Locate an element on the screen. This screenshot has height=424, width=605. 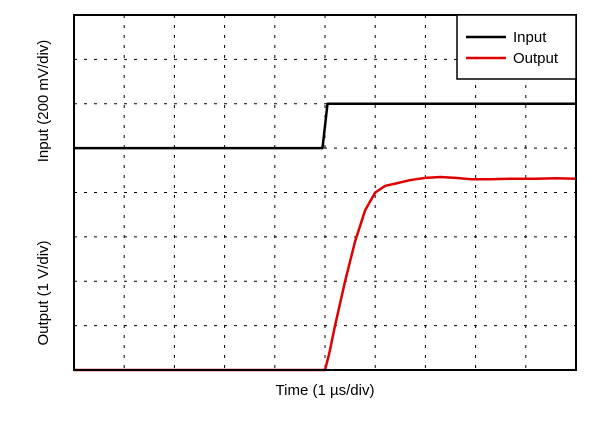
y-axis-label-input: Input (200 mV/div) is located at coordinates (43, 101).